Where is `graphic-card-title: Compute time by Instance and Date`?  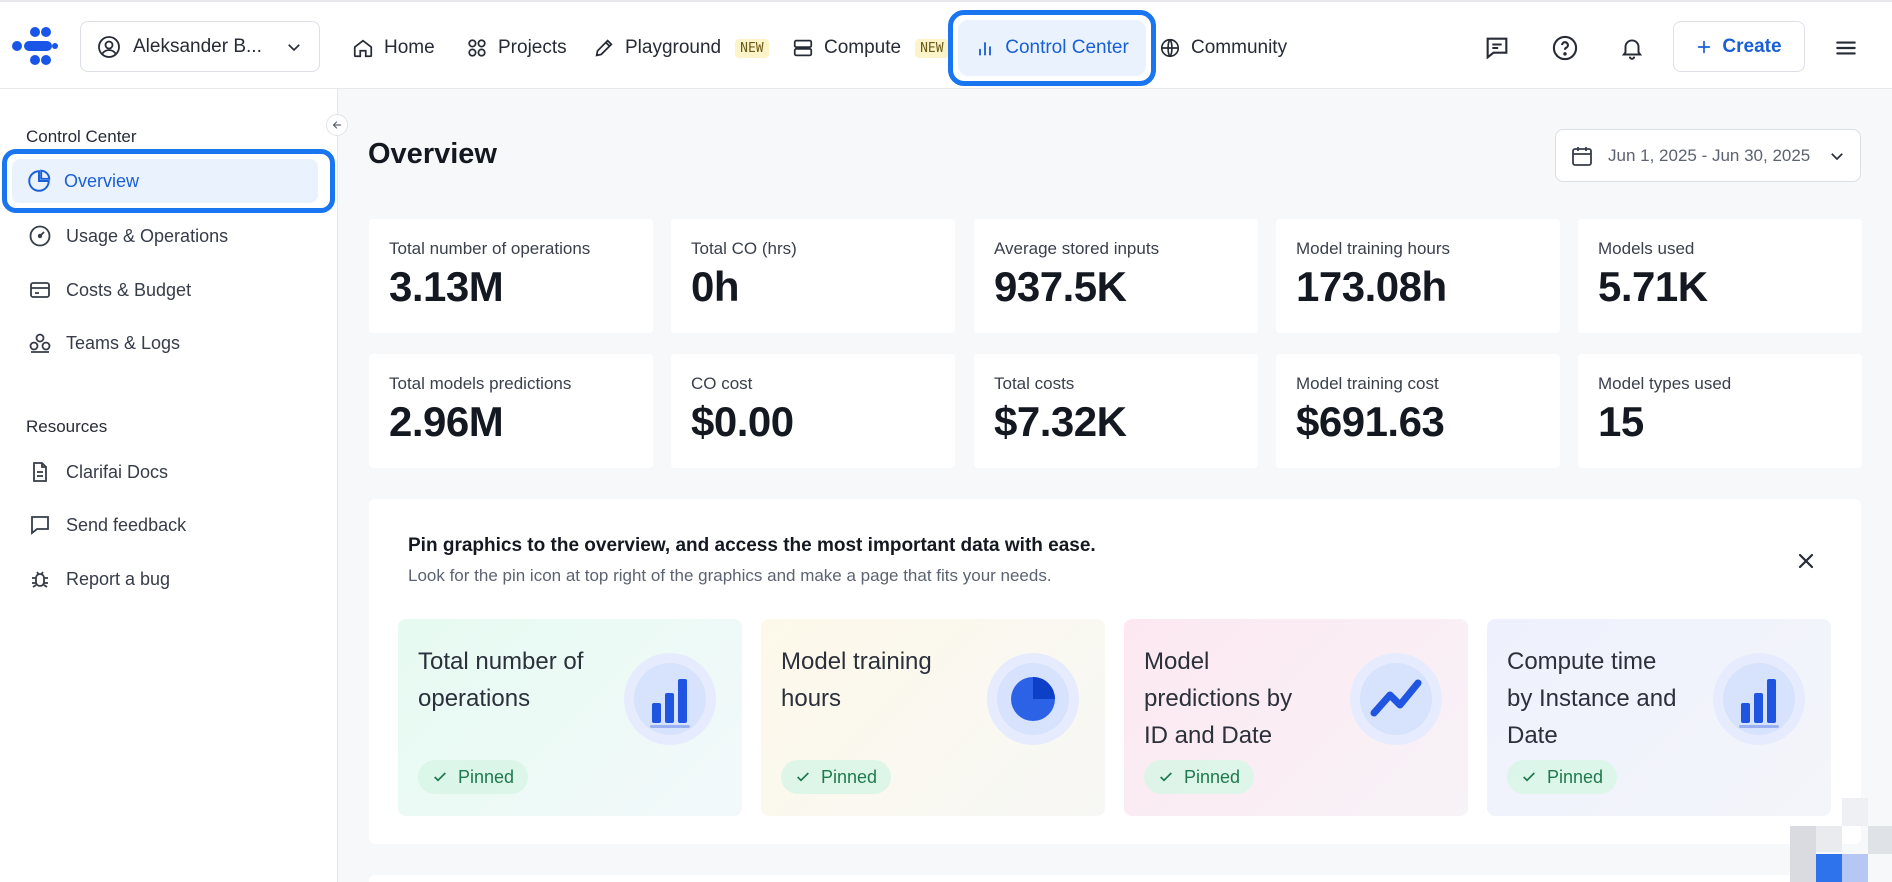
graphic-card-title: Compute time by Instance and Date is located at coordinates (1592, 698).